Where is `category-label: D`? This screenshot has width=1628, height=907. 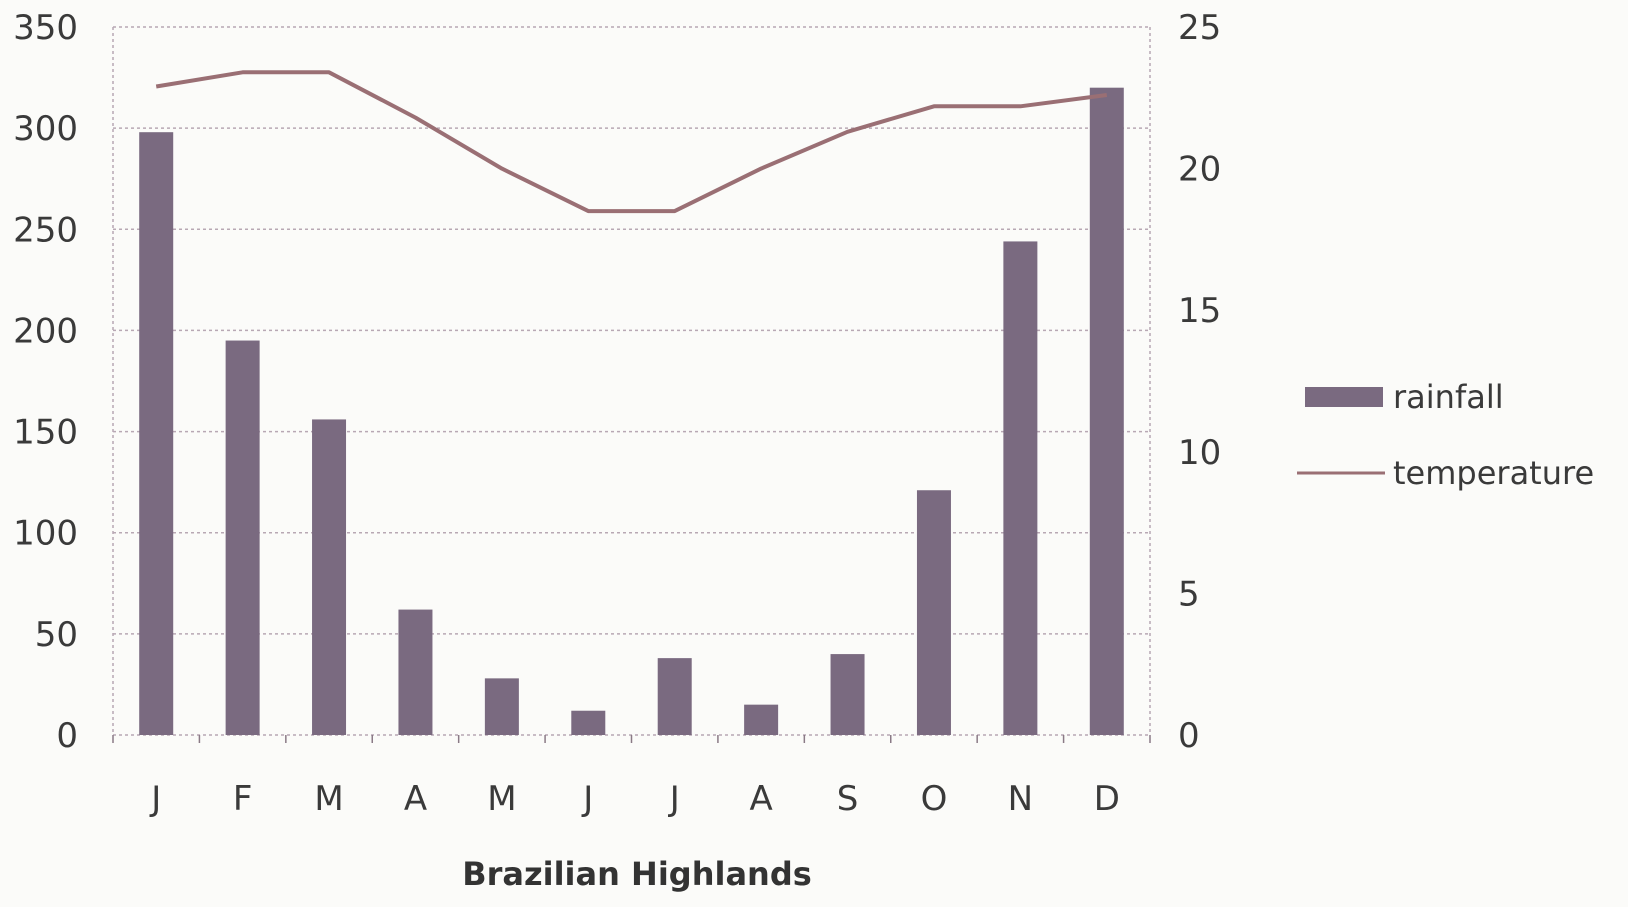
category-label: D is located at coordinates (1107, 799).